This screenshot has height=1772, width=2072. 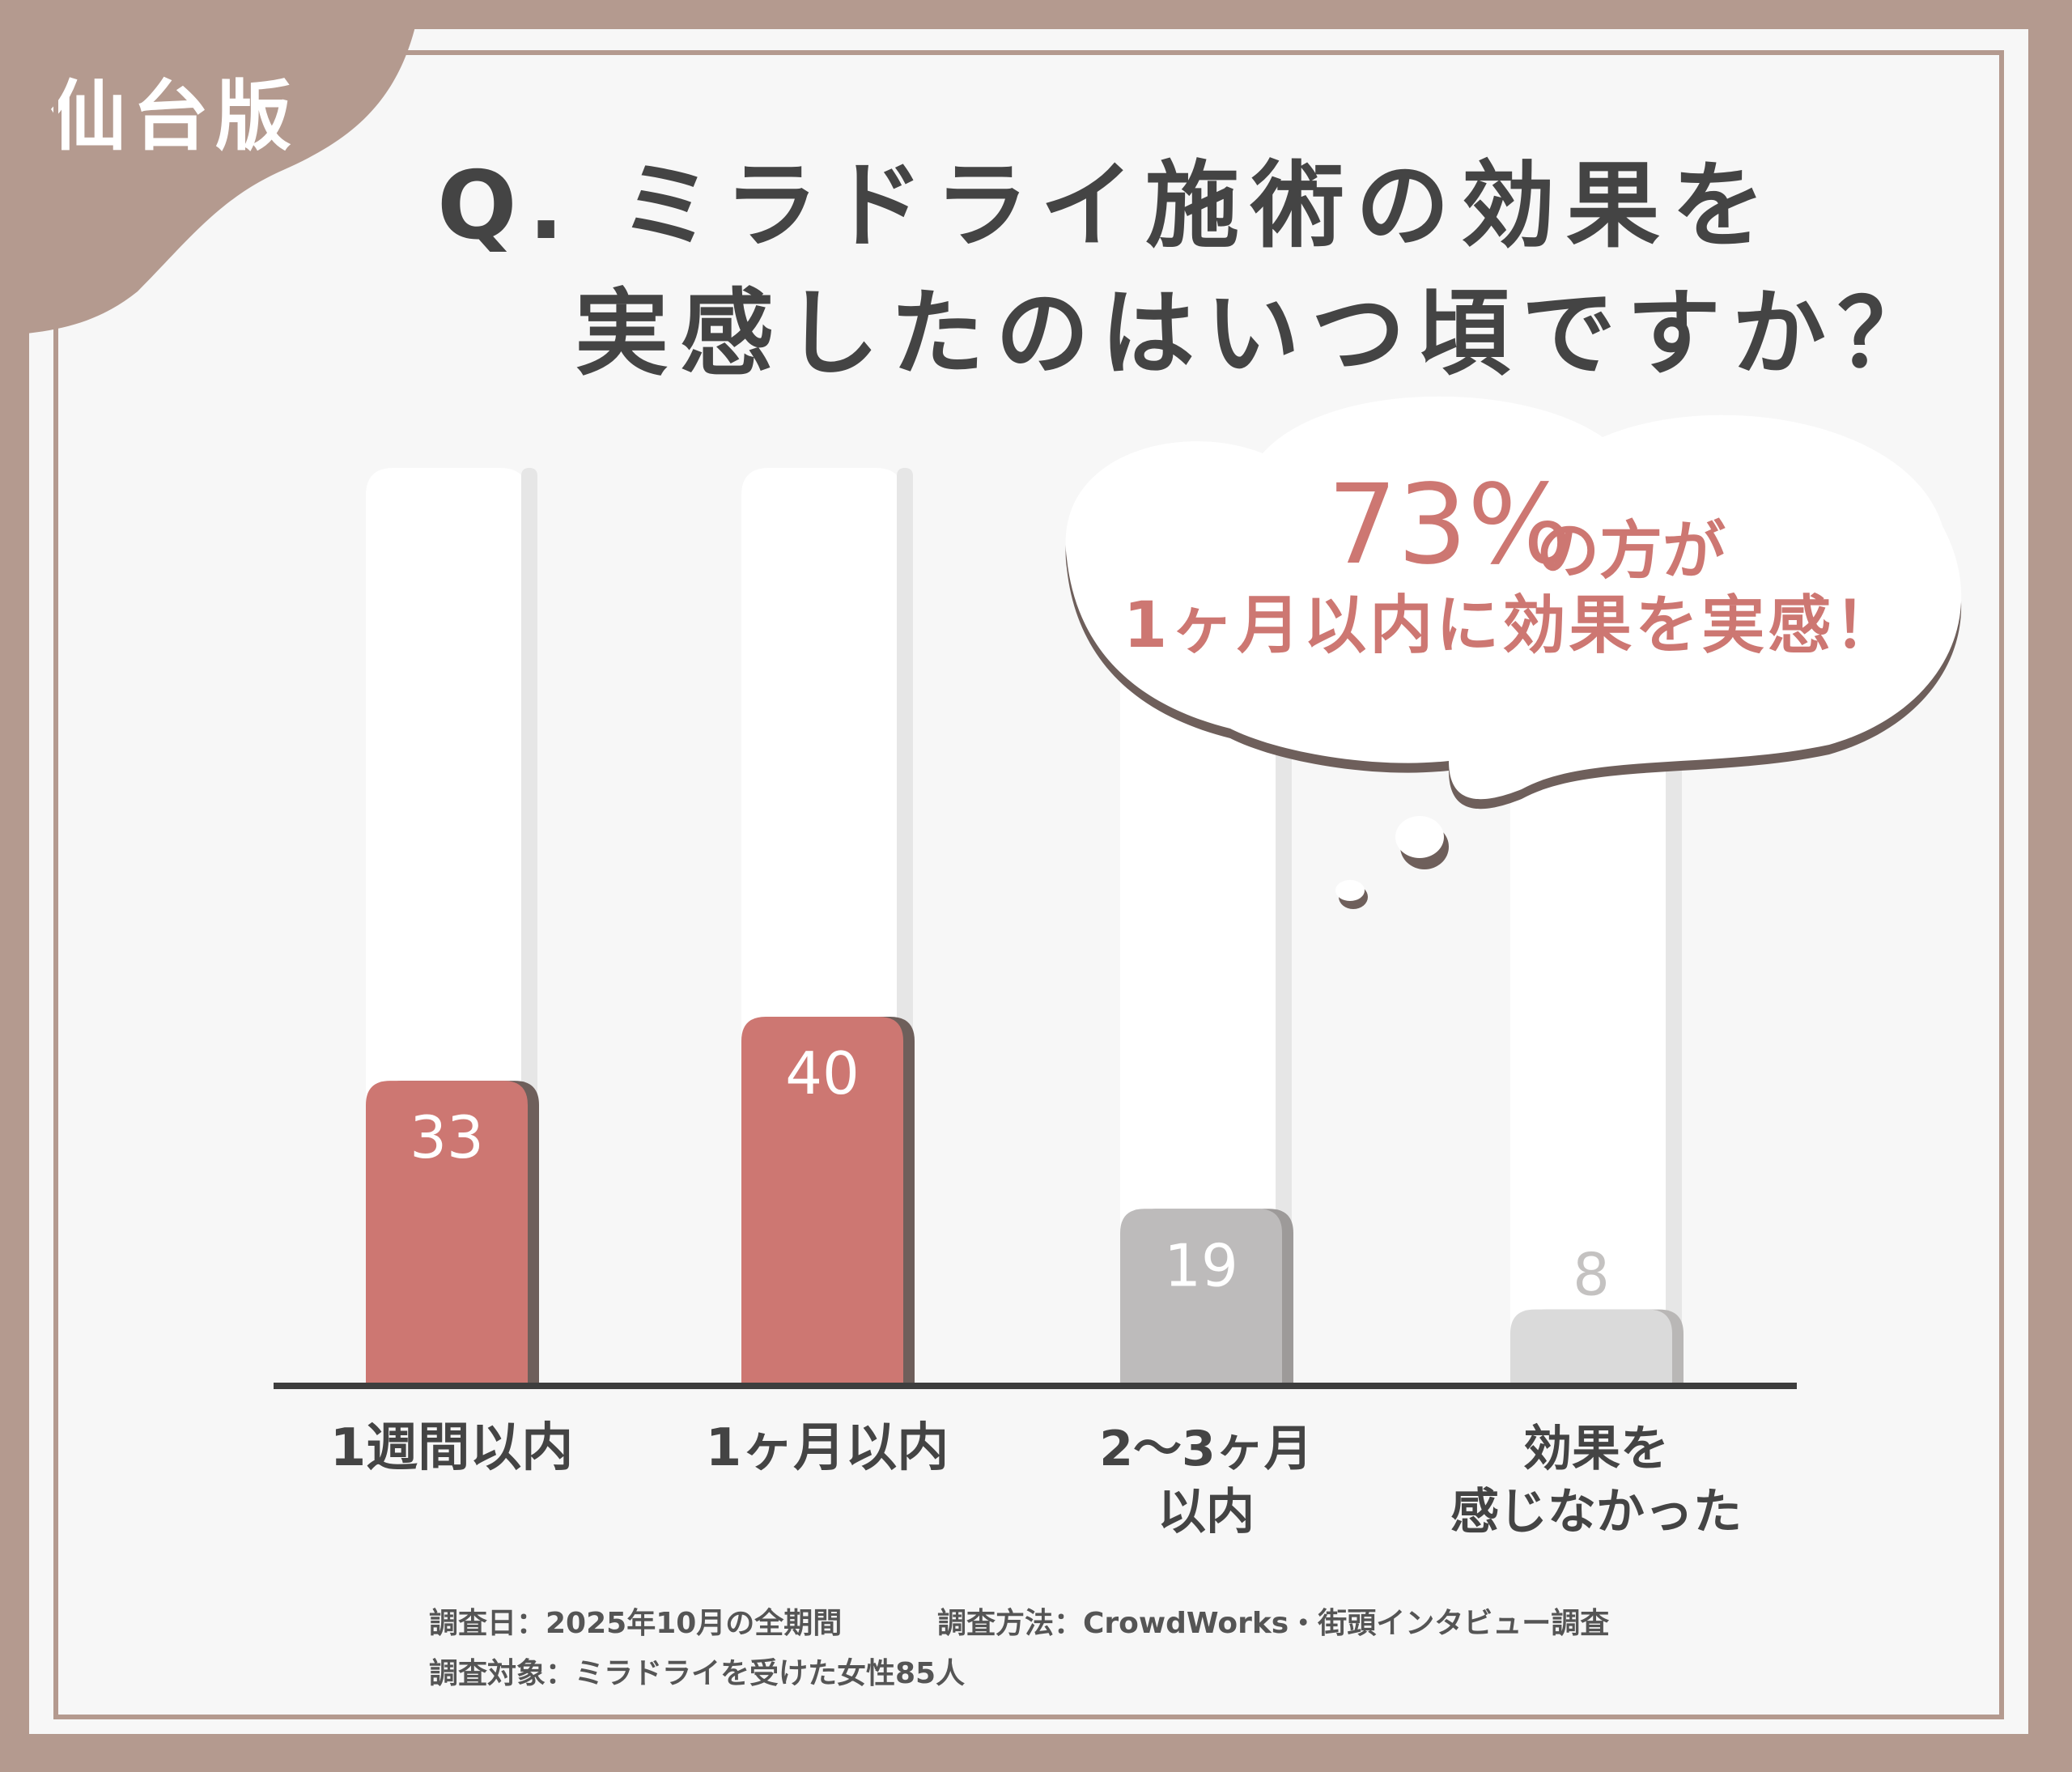 I want to click on x-tick-label: 効果を, so click(x=1596, y=1449).